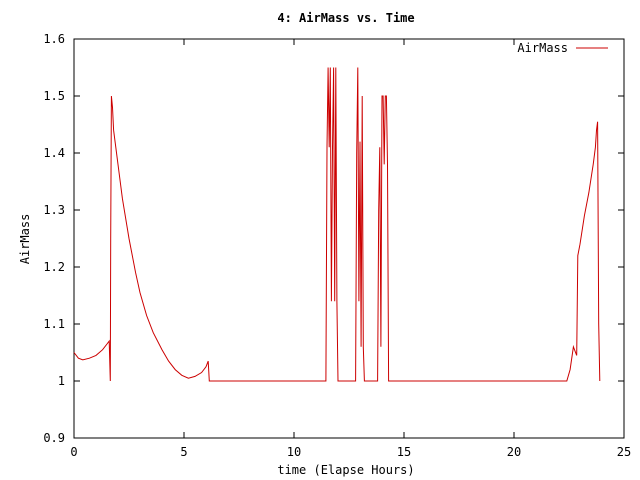 The image size is (640, 480). Describe the element at coordinates (54, 96) in the screenshot. I see `y-tick-label: 1.5` at that location.